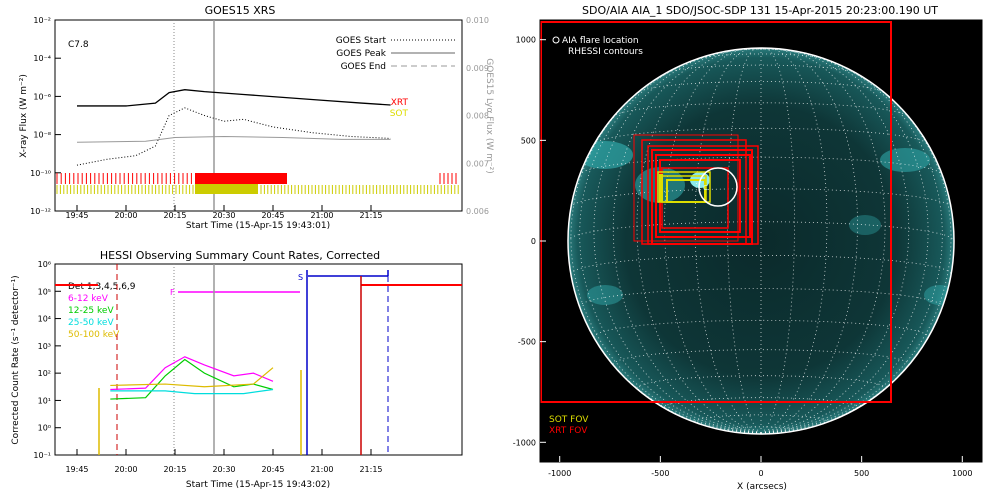  What do you see at coordinates (400, 103) in the screenshot?
I see `legend-xrt: XRT` at bounding box center [400, 103].